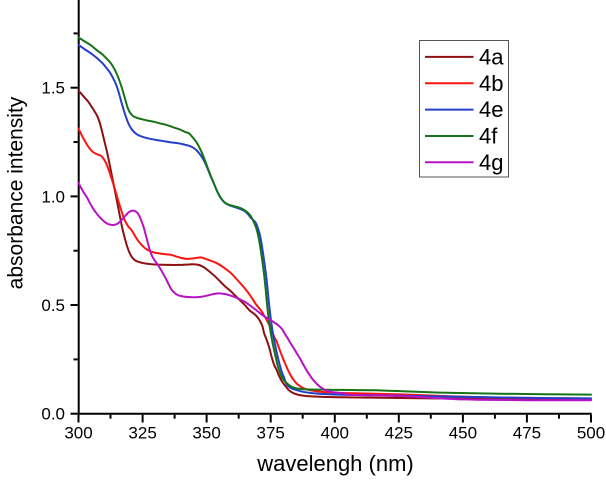 The height and width of the screenshot is (480, 606). Describe the element at coordinates (527, 433) in the screenshot. I see `svg-text: 475` at that location.